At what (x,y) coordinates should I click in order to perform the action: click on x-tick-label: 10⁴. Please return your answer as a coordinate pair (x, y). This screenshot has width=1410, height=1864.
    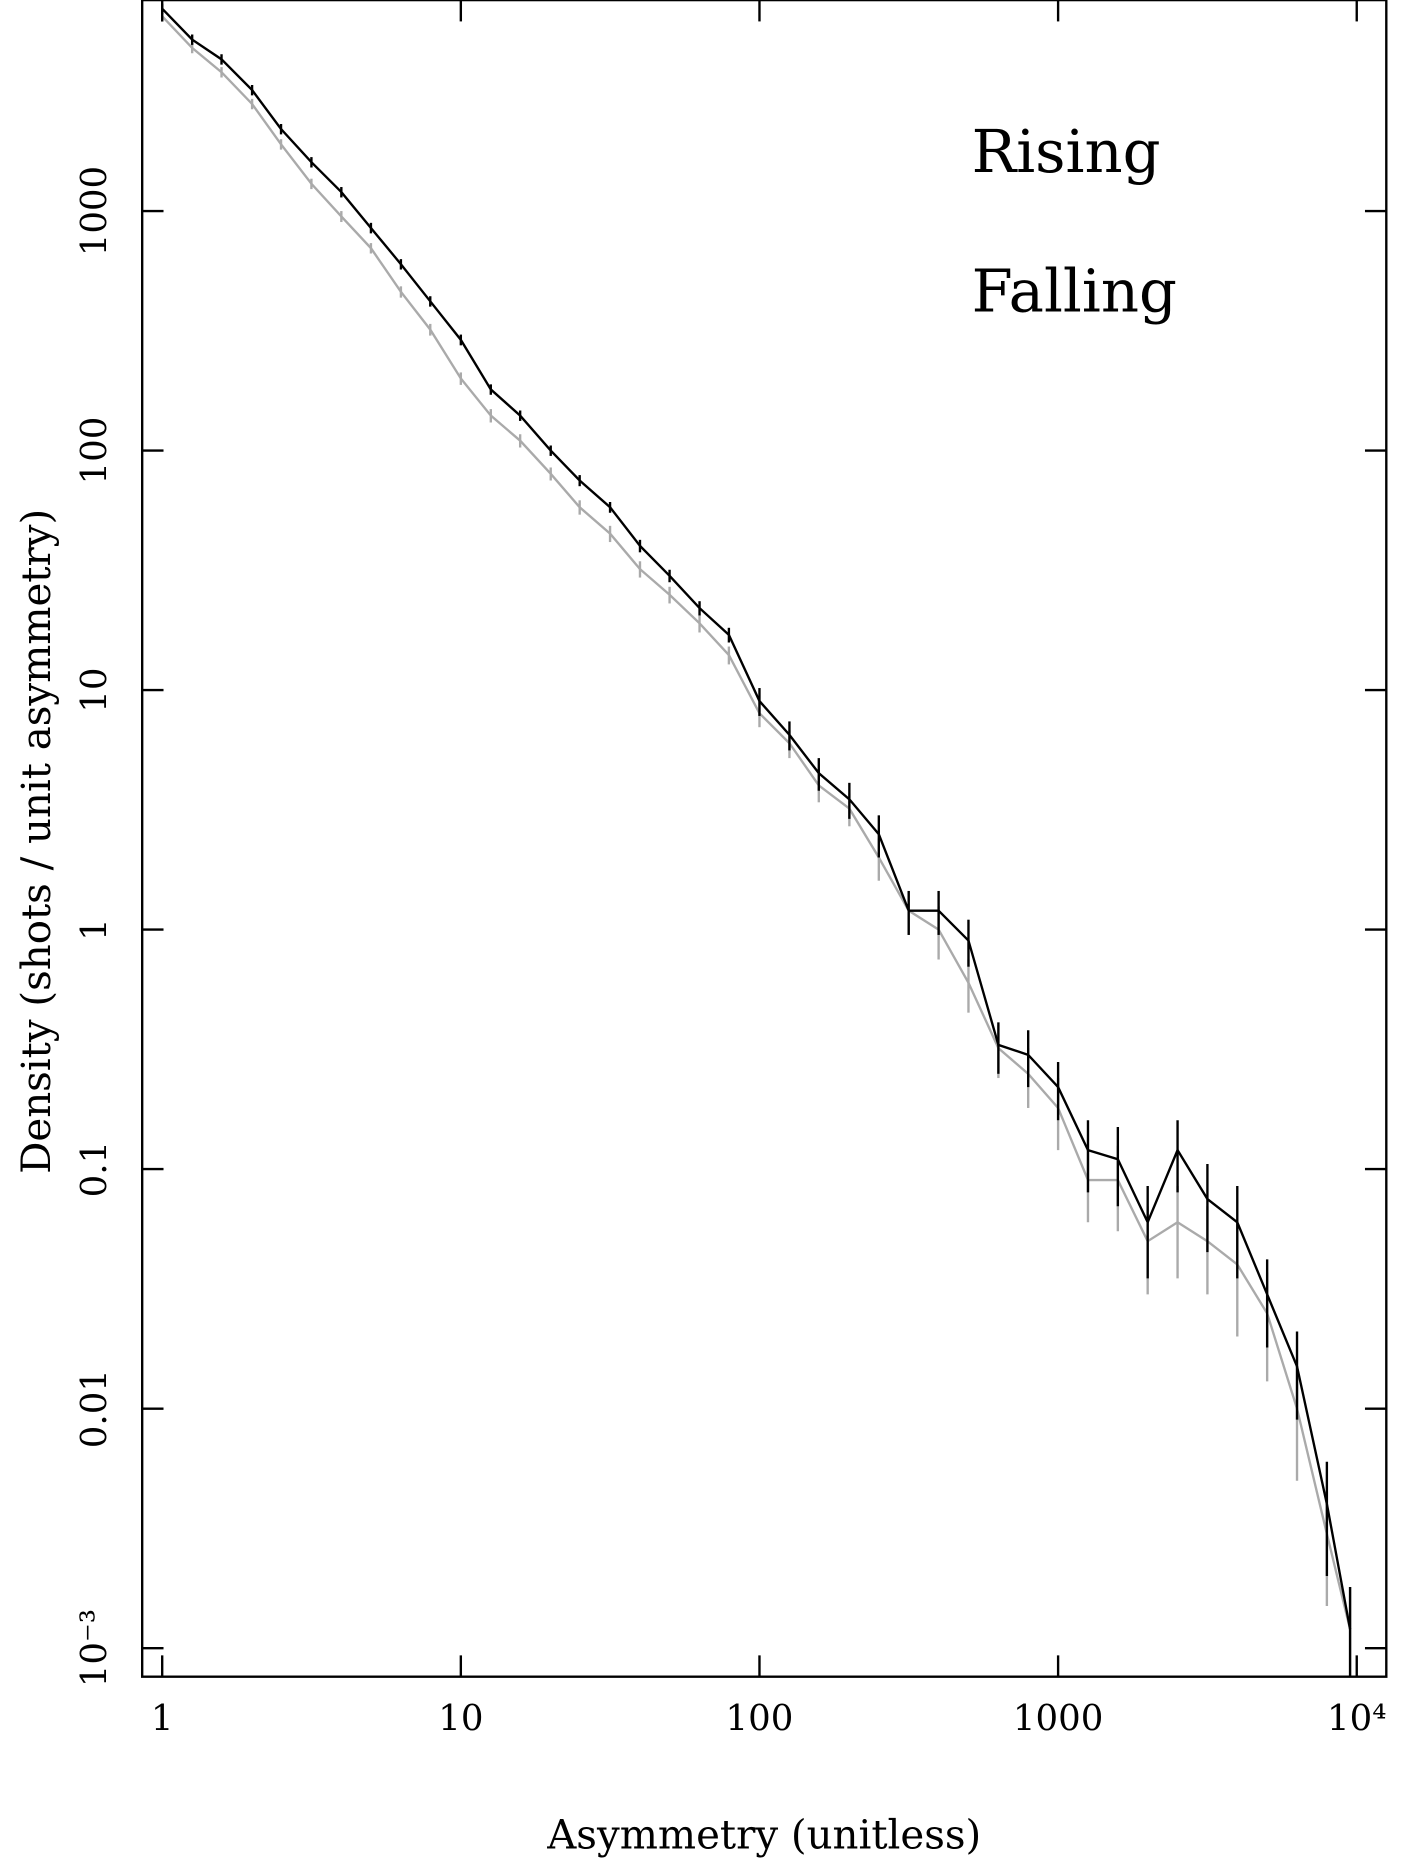
    Looking at the image, I should click on (1356, 1718).